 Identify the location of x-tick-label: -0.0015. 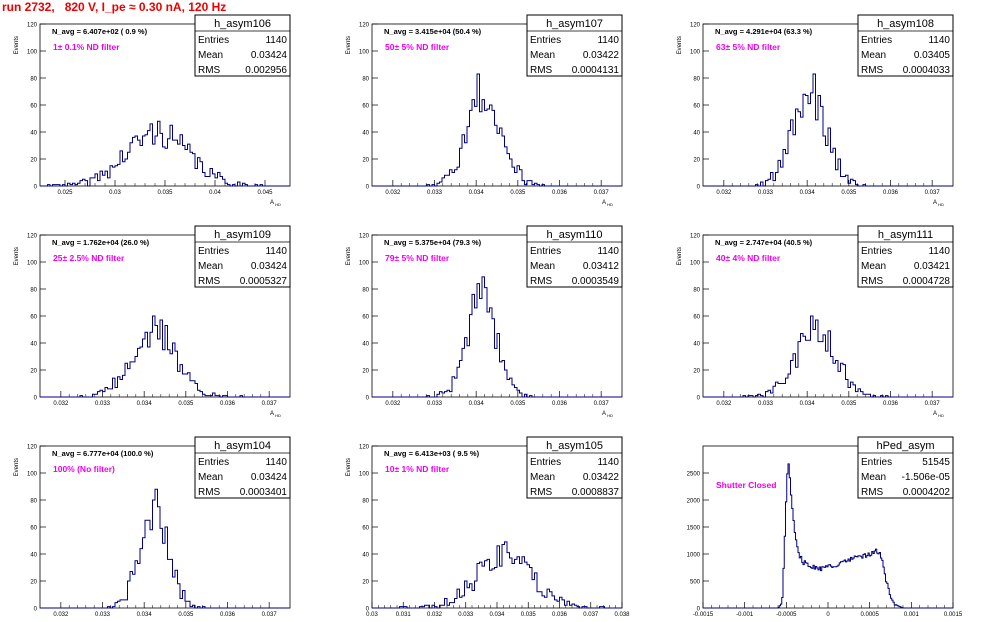
(703, 615).